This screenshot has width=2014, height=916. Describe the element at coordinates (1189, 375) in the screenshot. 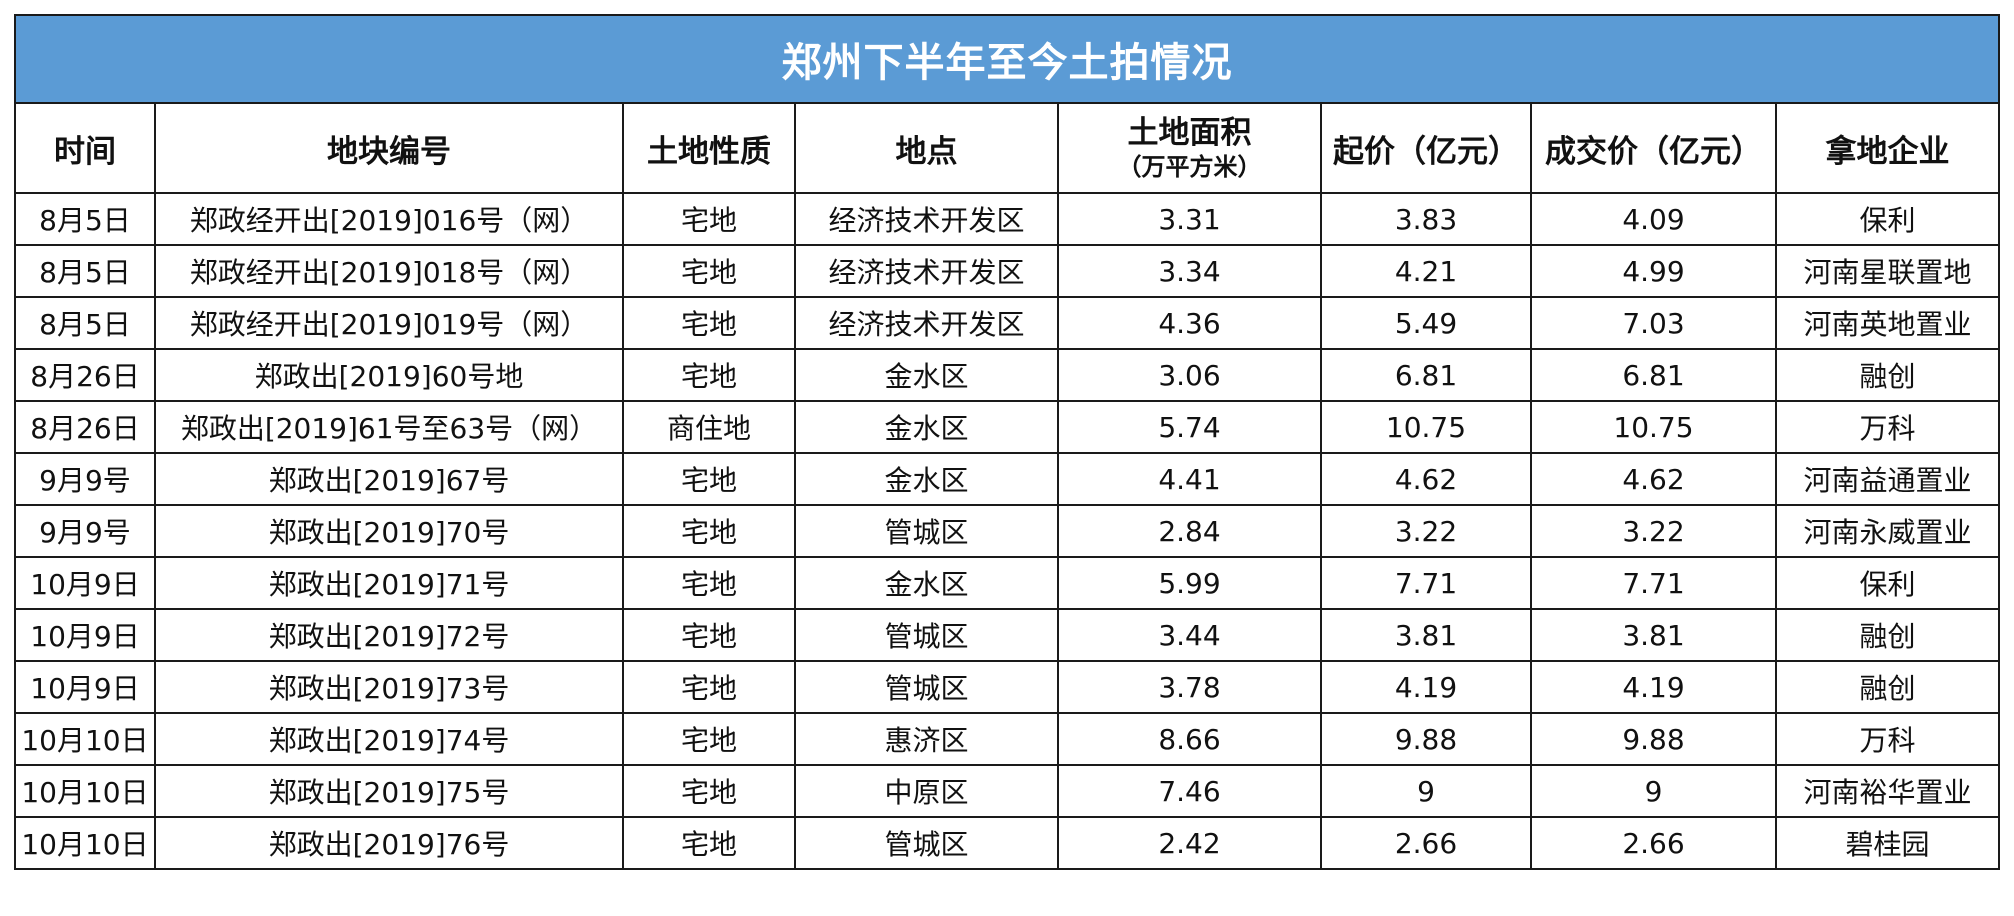

I see `cell-area: 3.06` at that location.